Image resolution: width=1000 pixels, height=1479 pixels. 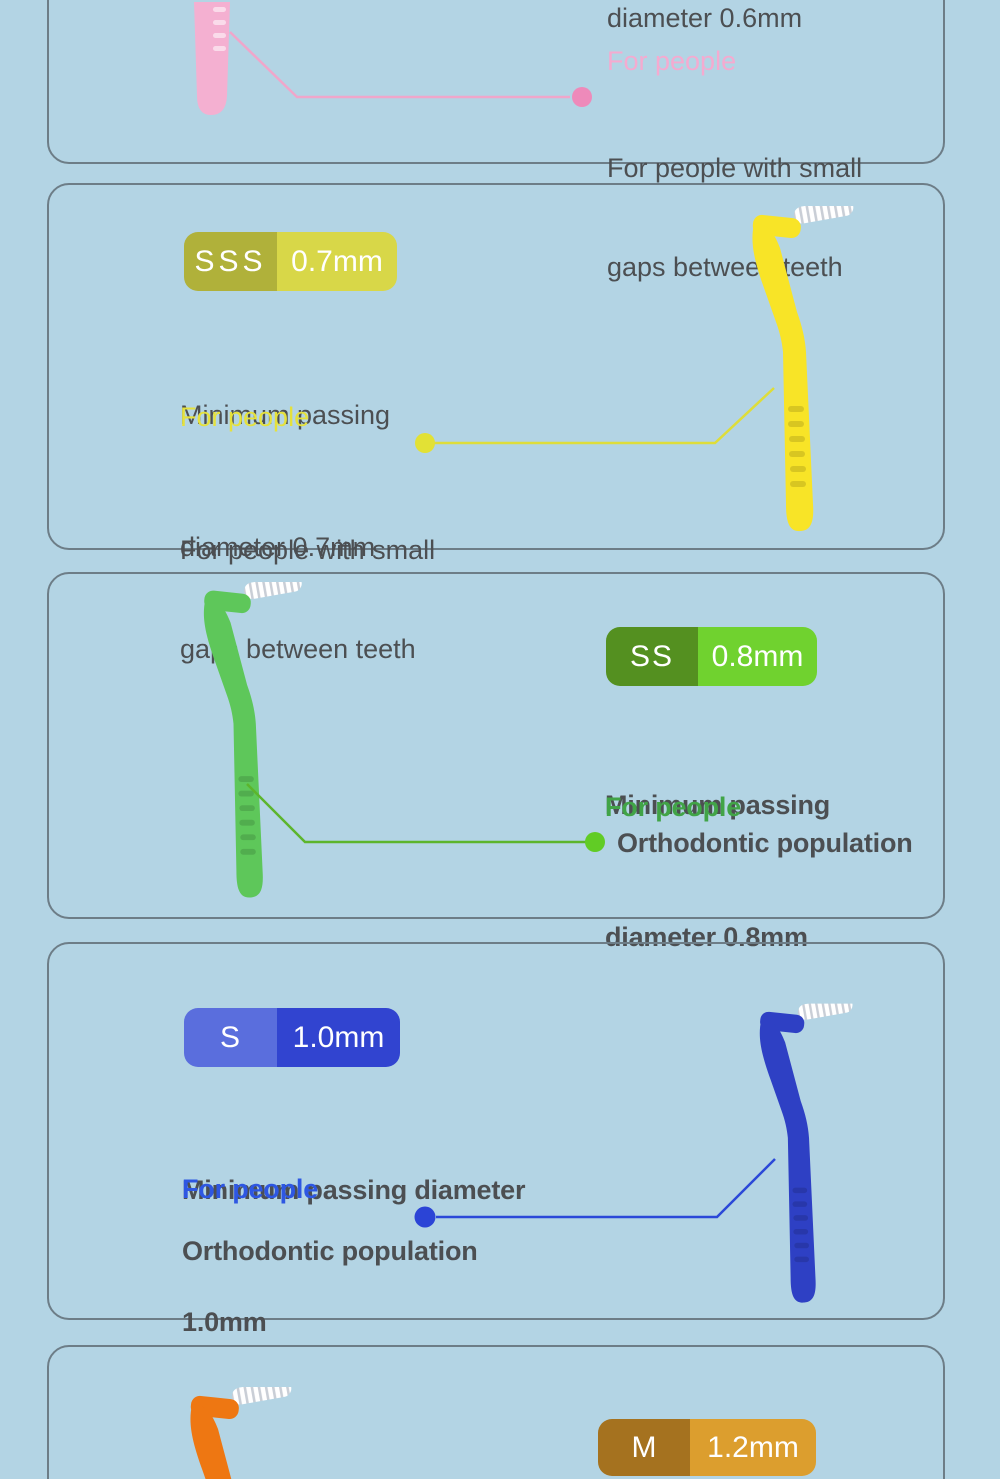 What do you see at coordinates (803, 1160) in the screenshot?
I see `blue-interdental-brush` at bounding box center [803, 1160].